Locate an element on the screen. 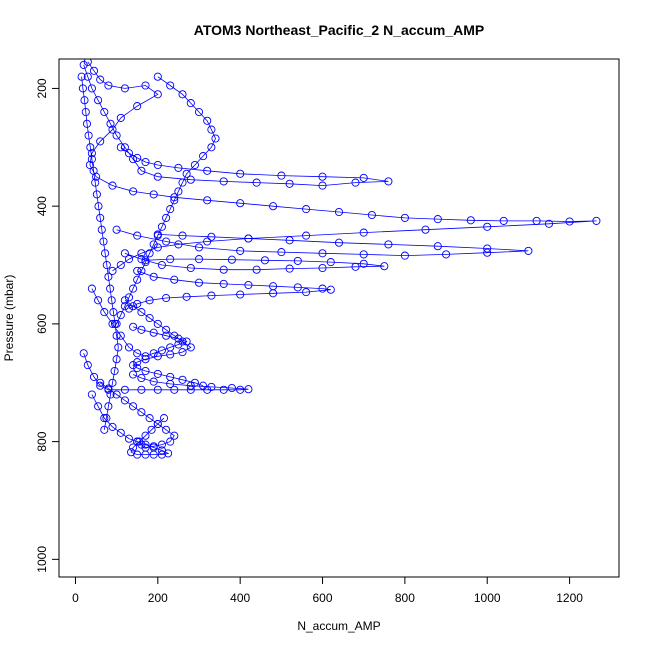  x-axis: 0 200 400 600 800 1000 1200 is located at coordinates (327, 590).